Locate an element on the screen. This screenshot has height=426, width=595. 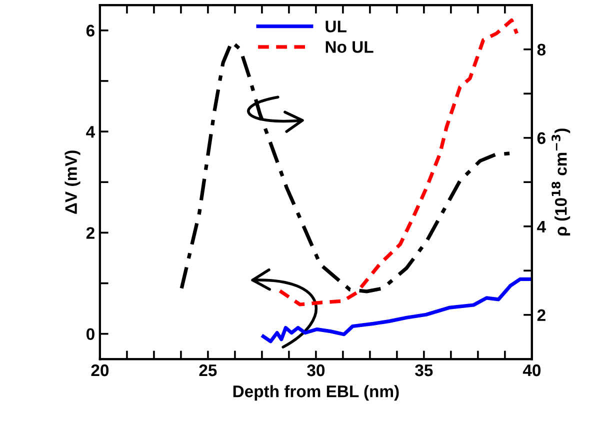
y-tick-label: 0 is located at coordinates (90, 334).